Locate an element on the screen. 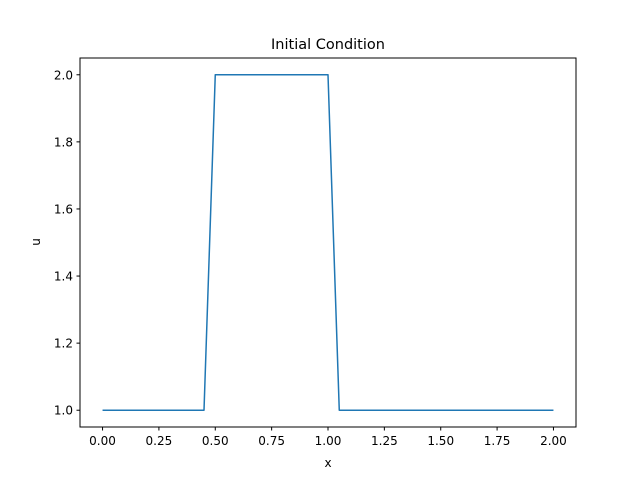 This screenshot has width=640, height=480. y-tick-label: 1.2 is located at coordinates (63, 344).